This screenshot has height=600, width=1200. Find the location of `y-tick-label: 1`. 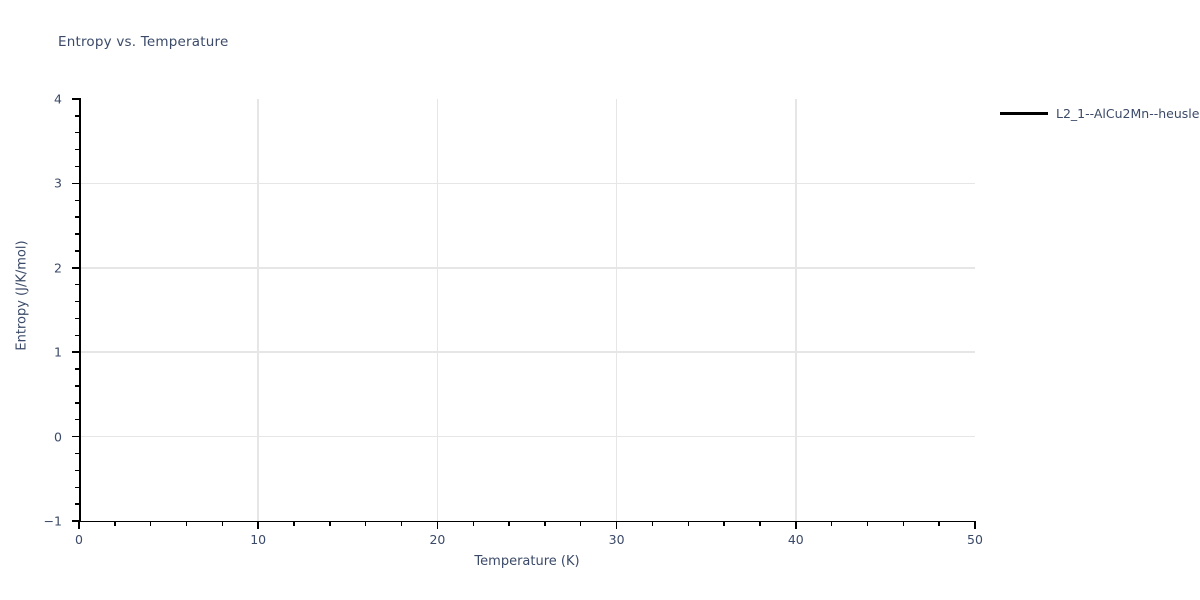

y-tick-label: 1 is located at coordinates (58, 352).